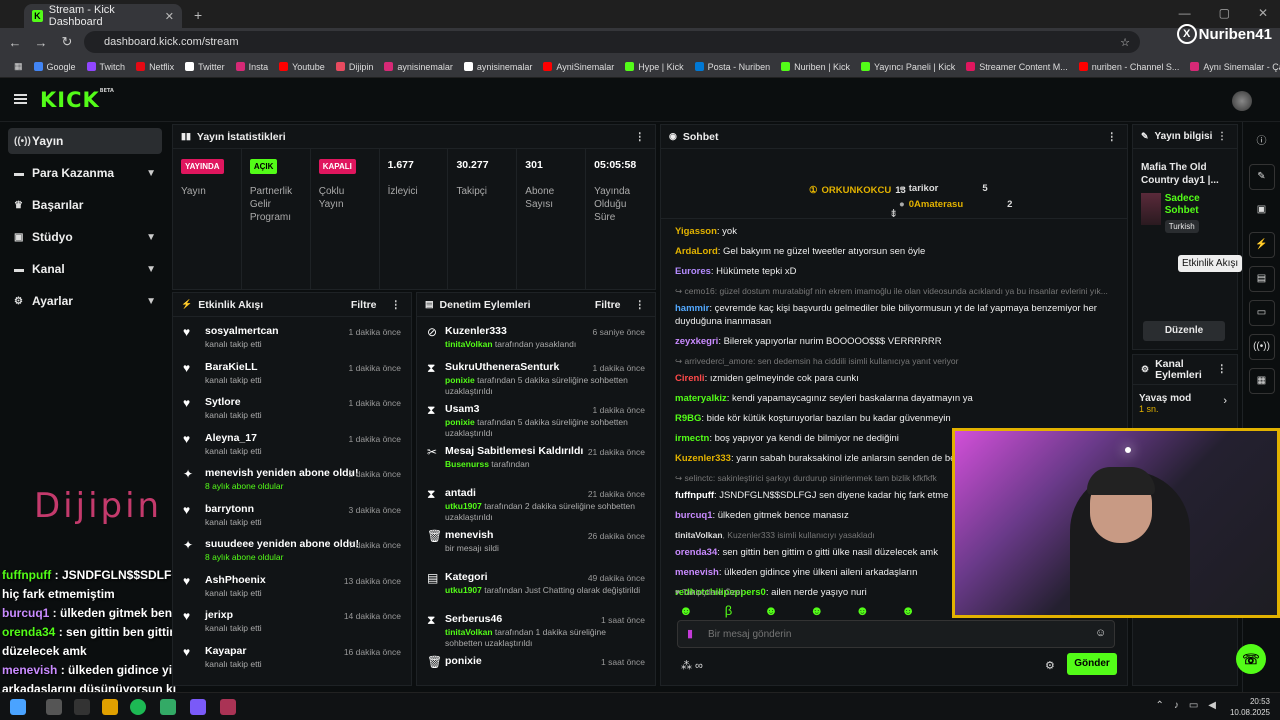 This screenshot has width=1280, height=720. What do you see at coordinates (1261, 313) in the screenshot?
I see `chat-bubble-icon: ▭` at bounding box center [1261, 313].